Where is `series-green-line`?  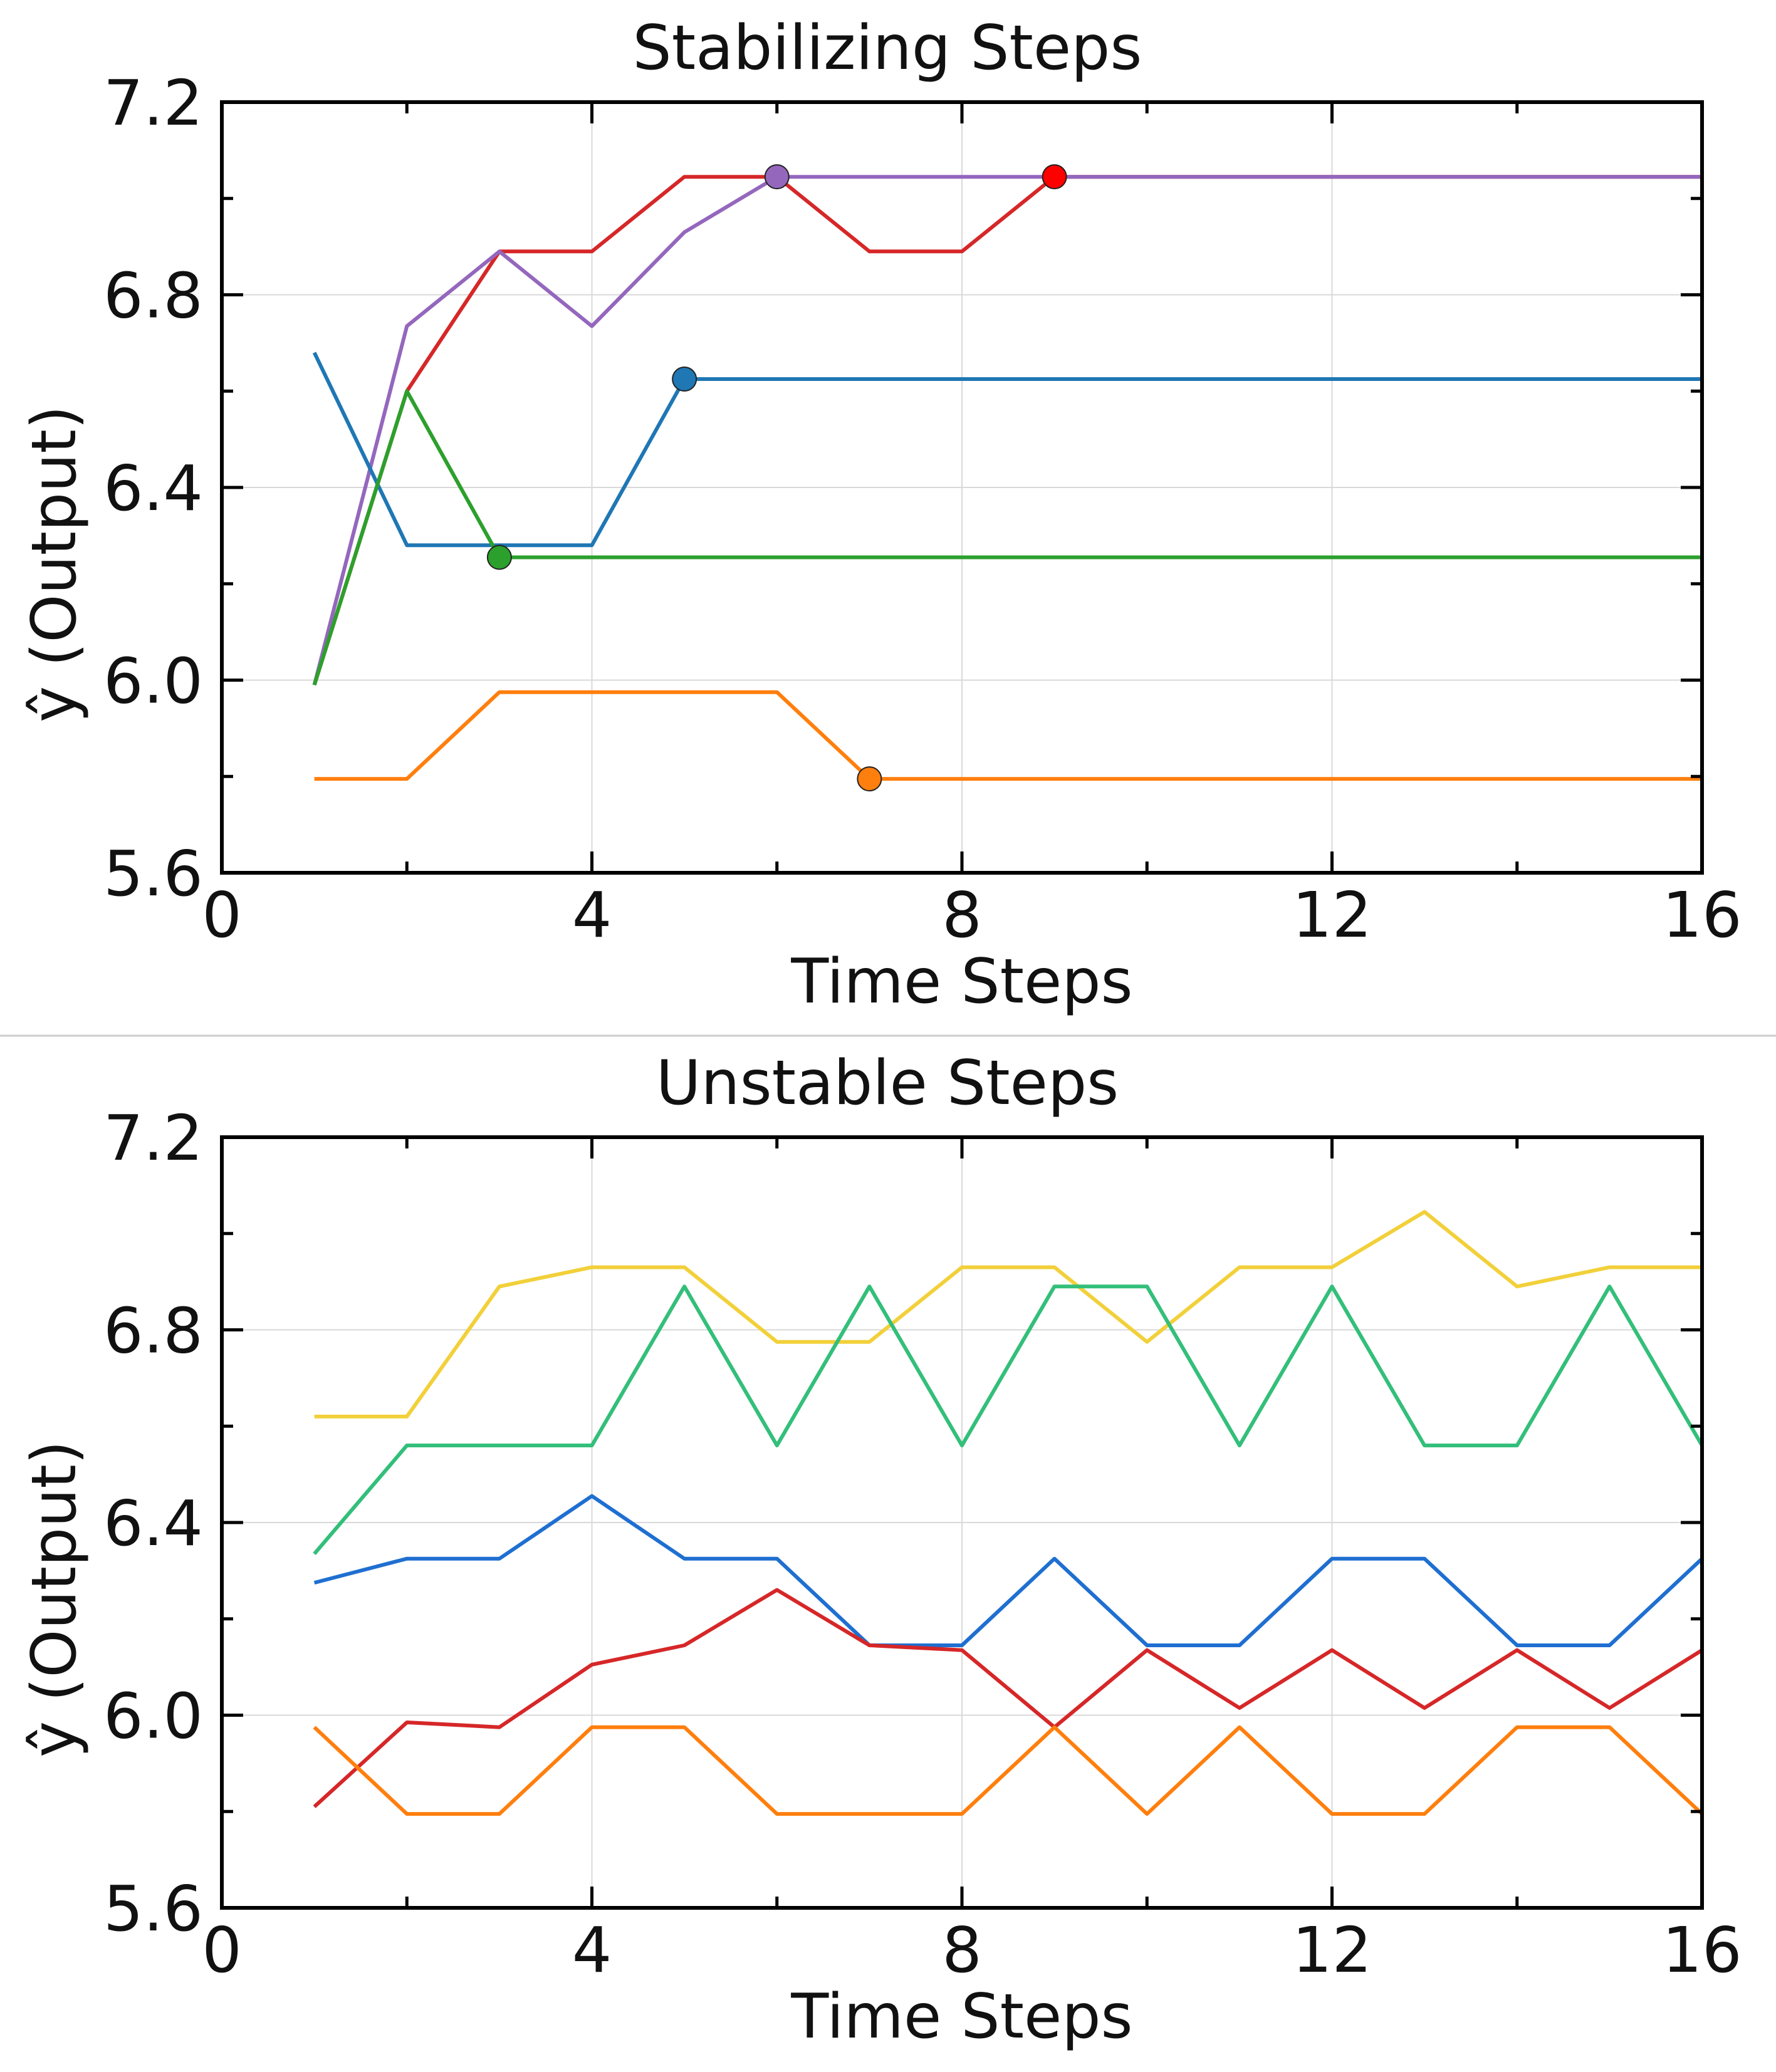 series-green-line is located at coordinates (1007, 537).